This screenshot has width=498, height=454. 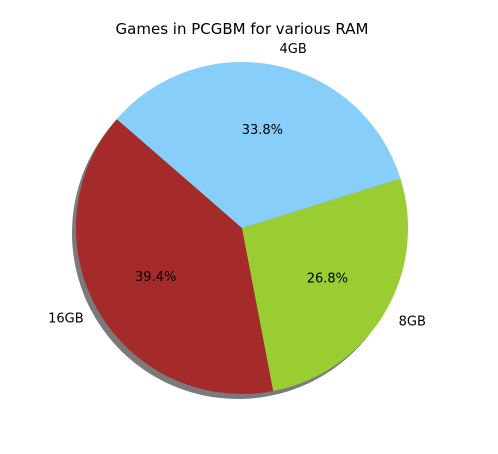 I want to click on slice-label-4gb: 4GB, so click(x=293, y=49).